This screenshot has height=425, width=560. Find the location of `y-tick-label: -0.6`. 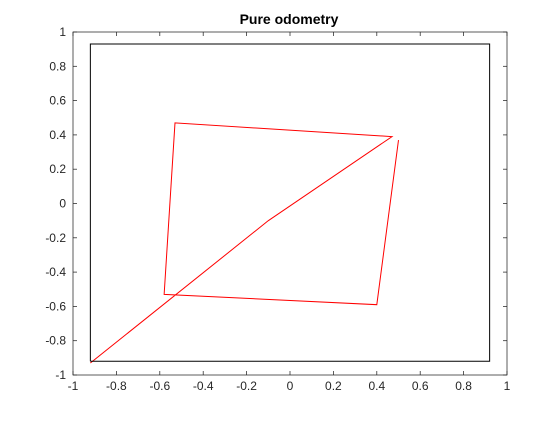

y-tick-label: -0.6 is located at coordinates (55, 306).